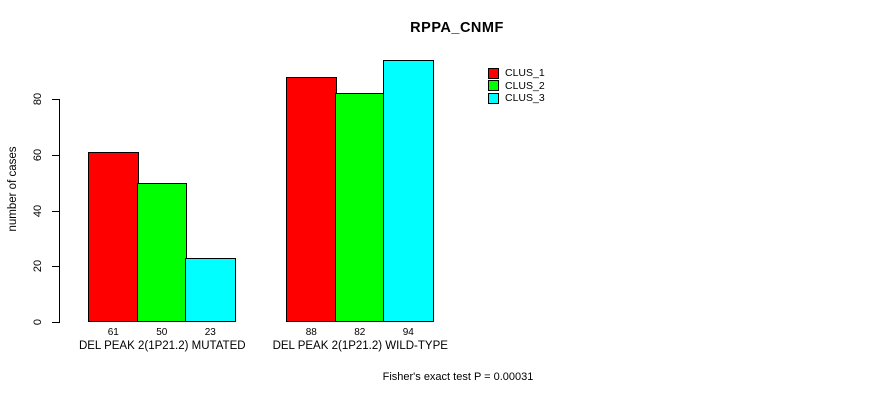 Image resolution: width=890 pixels, height=400 pixels. Describe the element at coordinates (38, 266) in the screenshot. I see `y-tick-label: 20` at that location.